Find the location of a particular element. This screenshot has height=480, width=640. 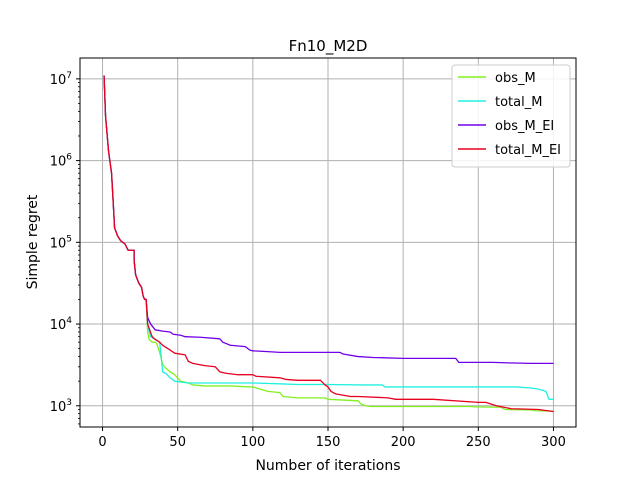

y-tick-label: 10⁴ is located at coordinates (61, 324).